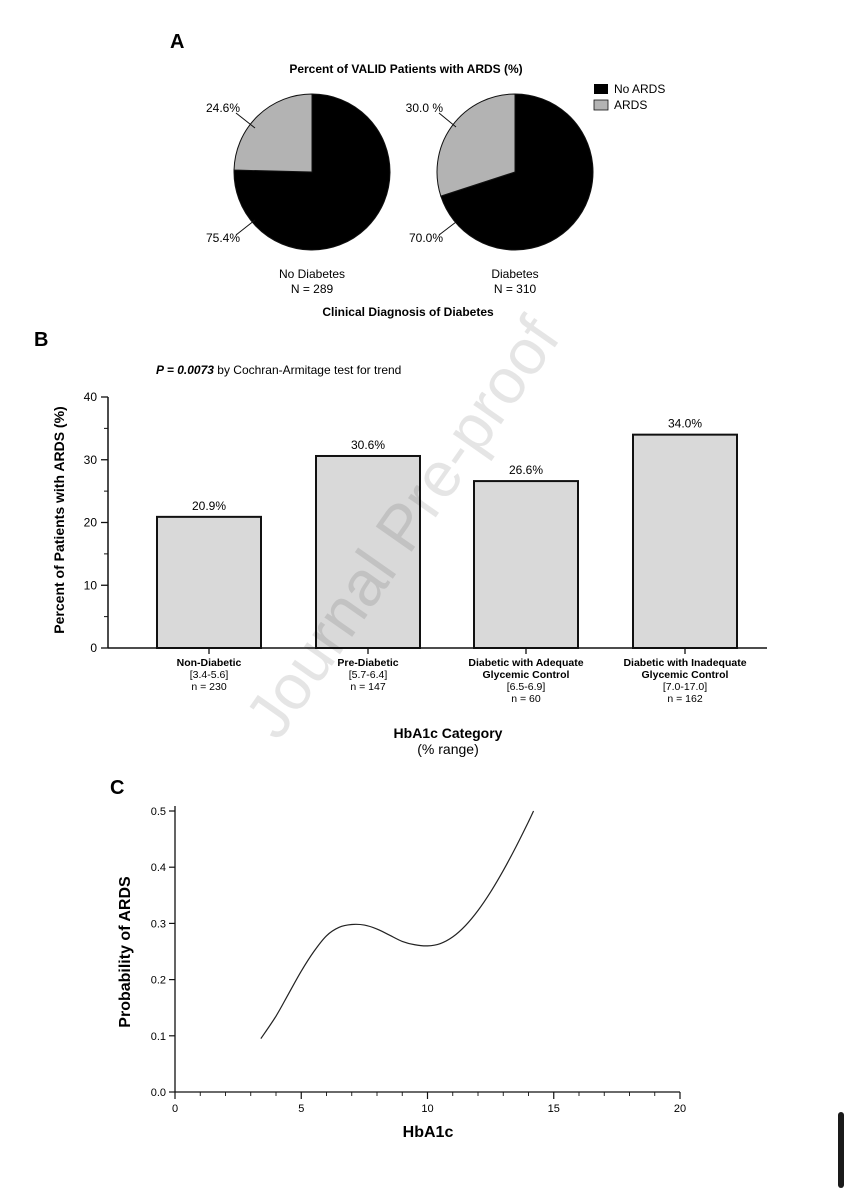 This screenshot has height=1200, width=852. I want to click on bar-y-tick-label: 30, so click(91, 460).